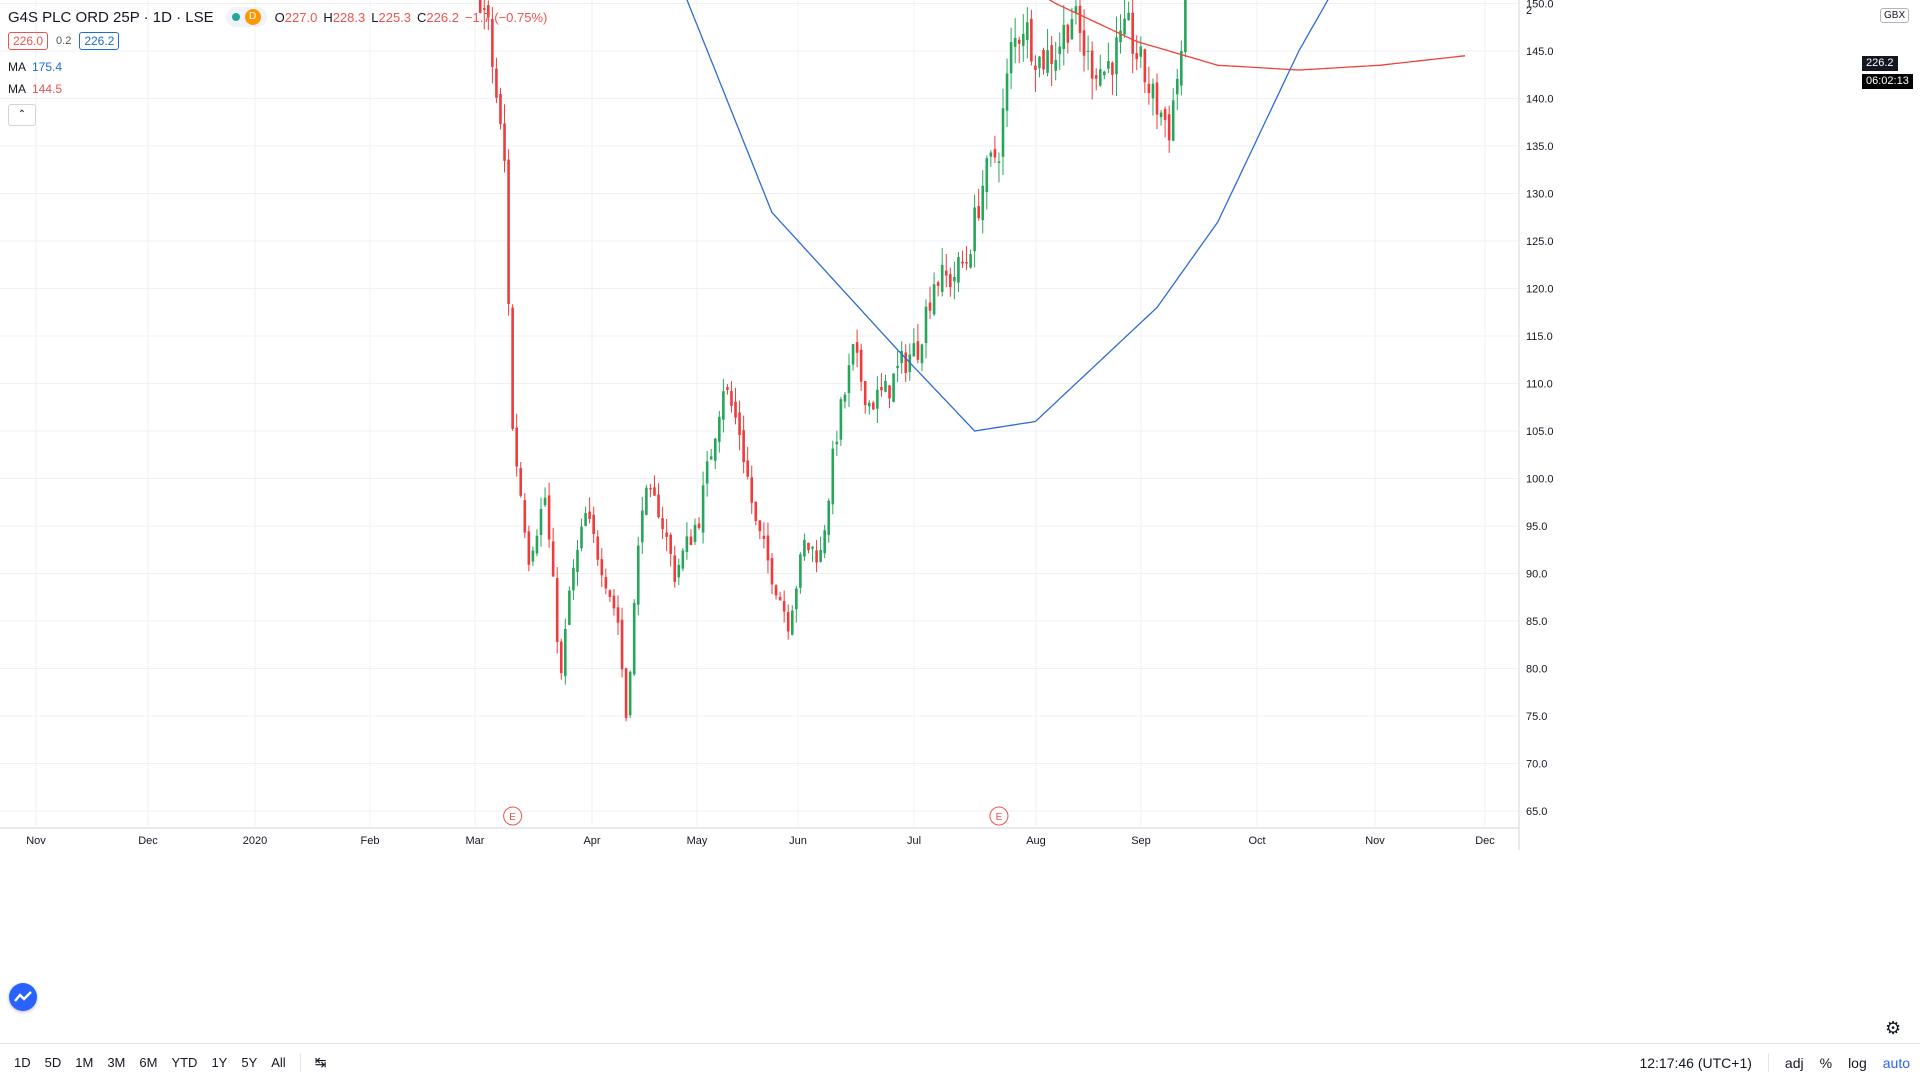  Describe the element at coordinates (1536, 670) in the screenshot. I see `y-tick-label: 80.0` at that location.